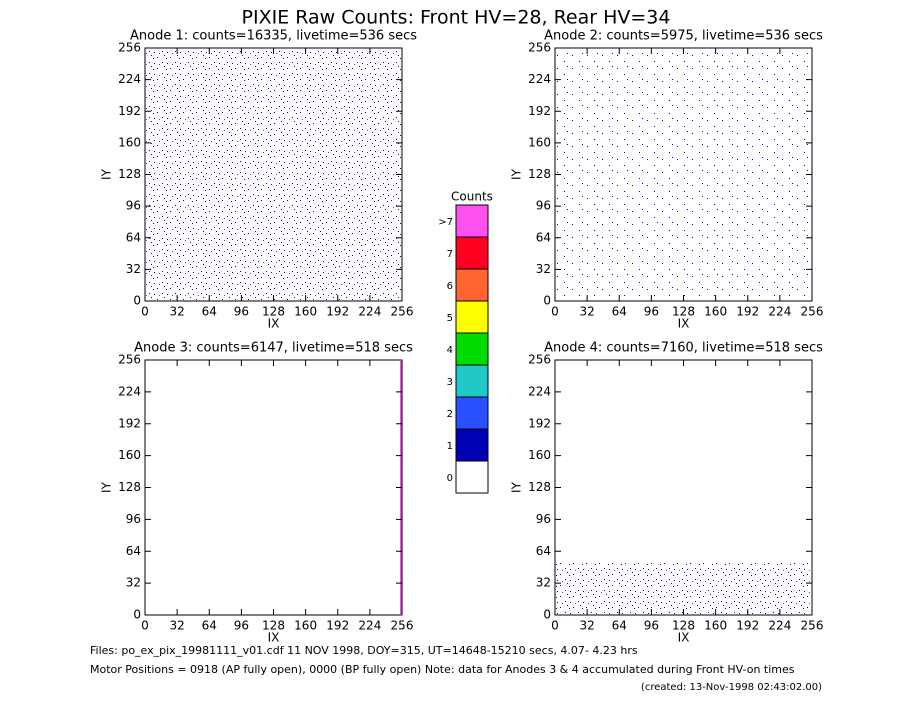 Image resolution: width=913 pixels, height=705 pixels. What do you see at coordinates (445, 222) in the screenshot?
I see `colorbar-label: >7` at bounding box center [445, 222].